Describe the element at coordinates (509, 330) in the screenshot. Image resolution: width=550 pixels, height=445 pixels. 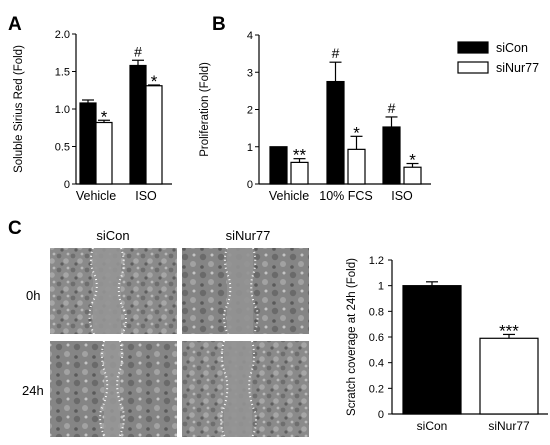
I see `significance-label: ***` at that location.